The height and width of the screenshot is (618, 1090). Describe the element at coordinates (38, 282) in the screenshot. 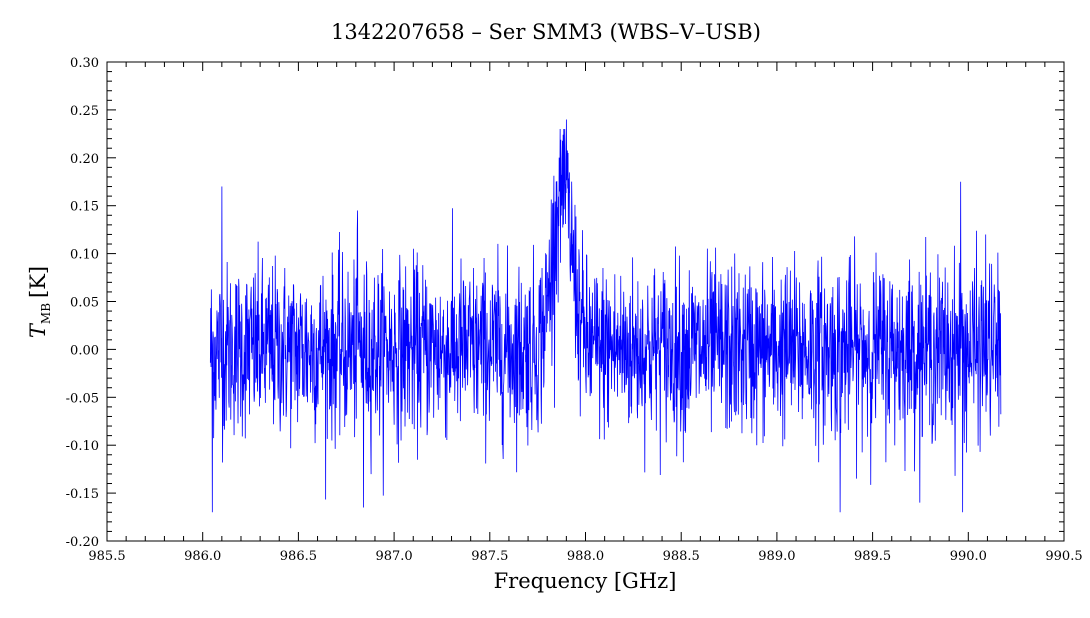

I see `y-axis-label-unit: [K]` at that location.